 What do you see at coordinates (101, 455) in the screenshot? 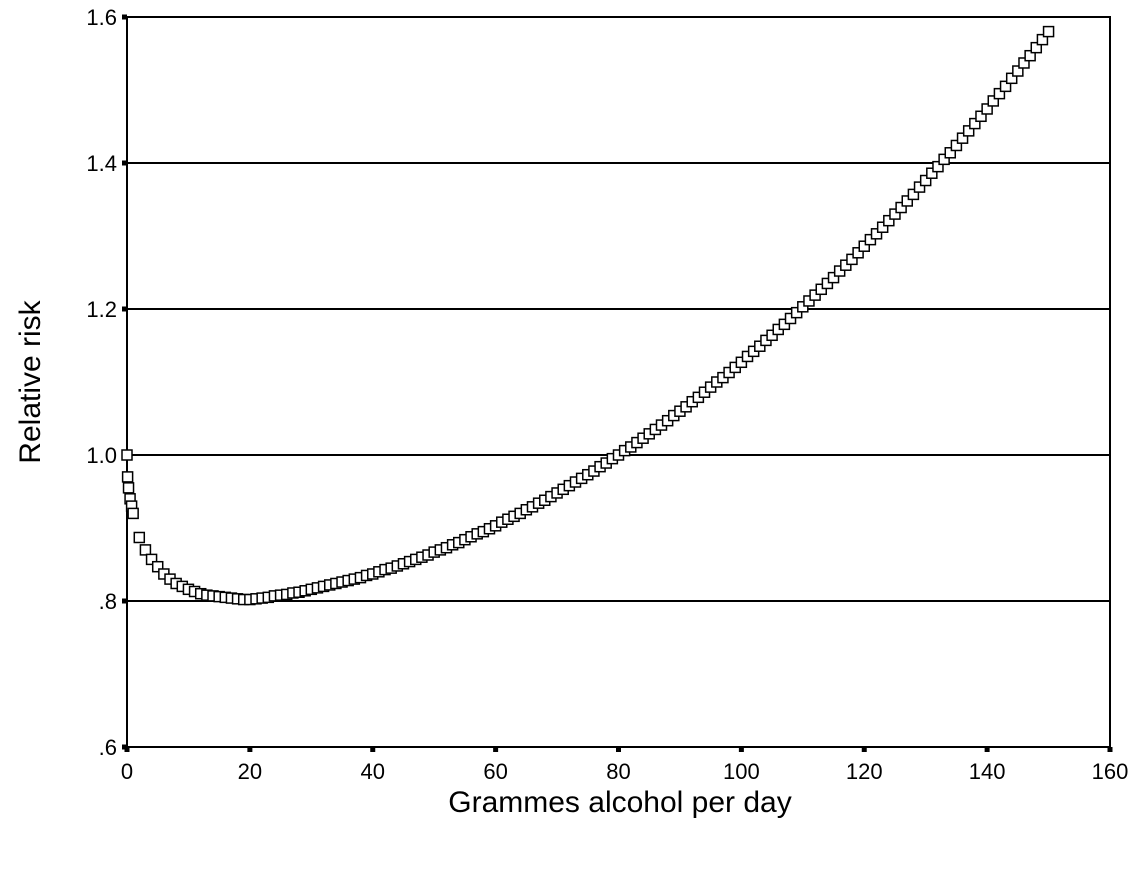
I see `y-tick-label: 1.0` at bounding box center [101, 455].